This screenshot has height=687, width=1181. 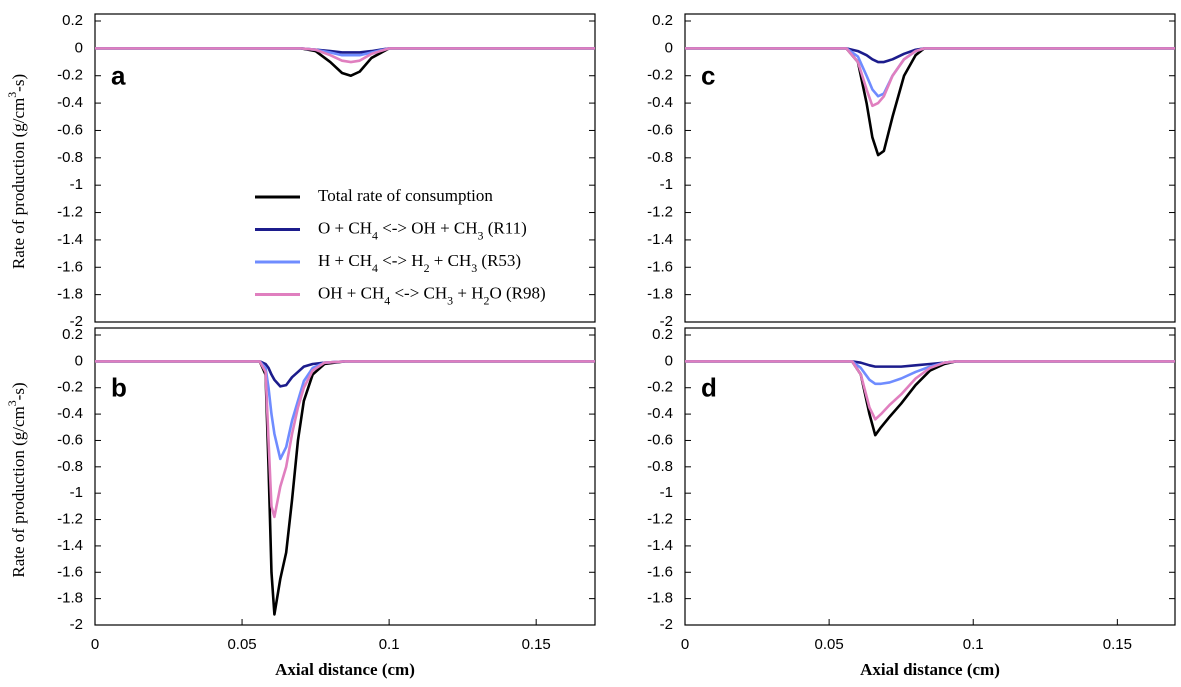 I want to click on legend-label: Total rate of consumption, so click(x=405, y=195).